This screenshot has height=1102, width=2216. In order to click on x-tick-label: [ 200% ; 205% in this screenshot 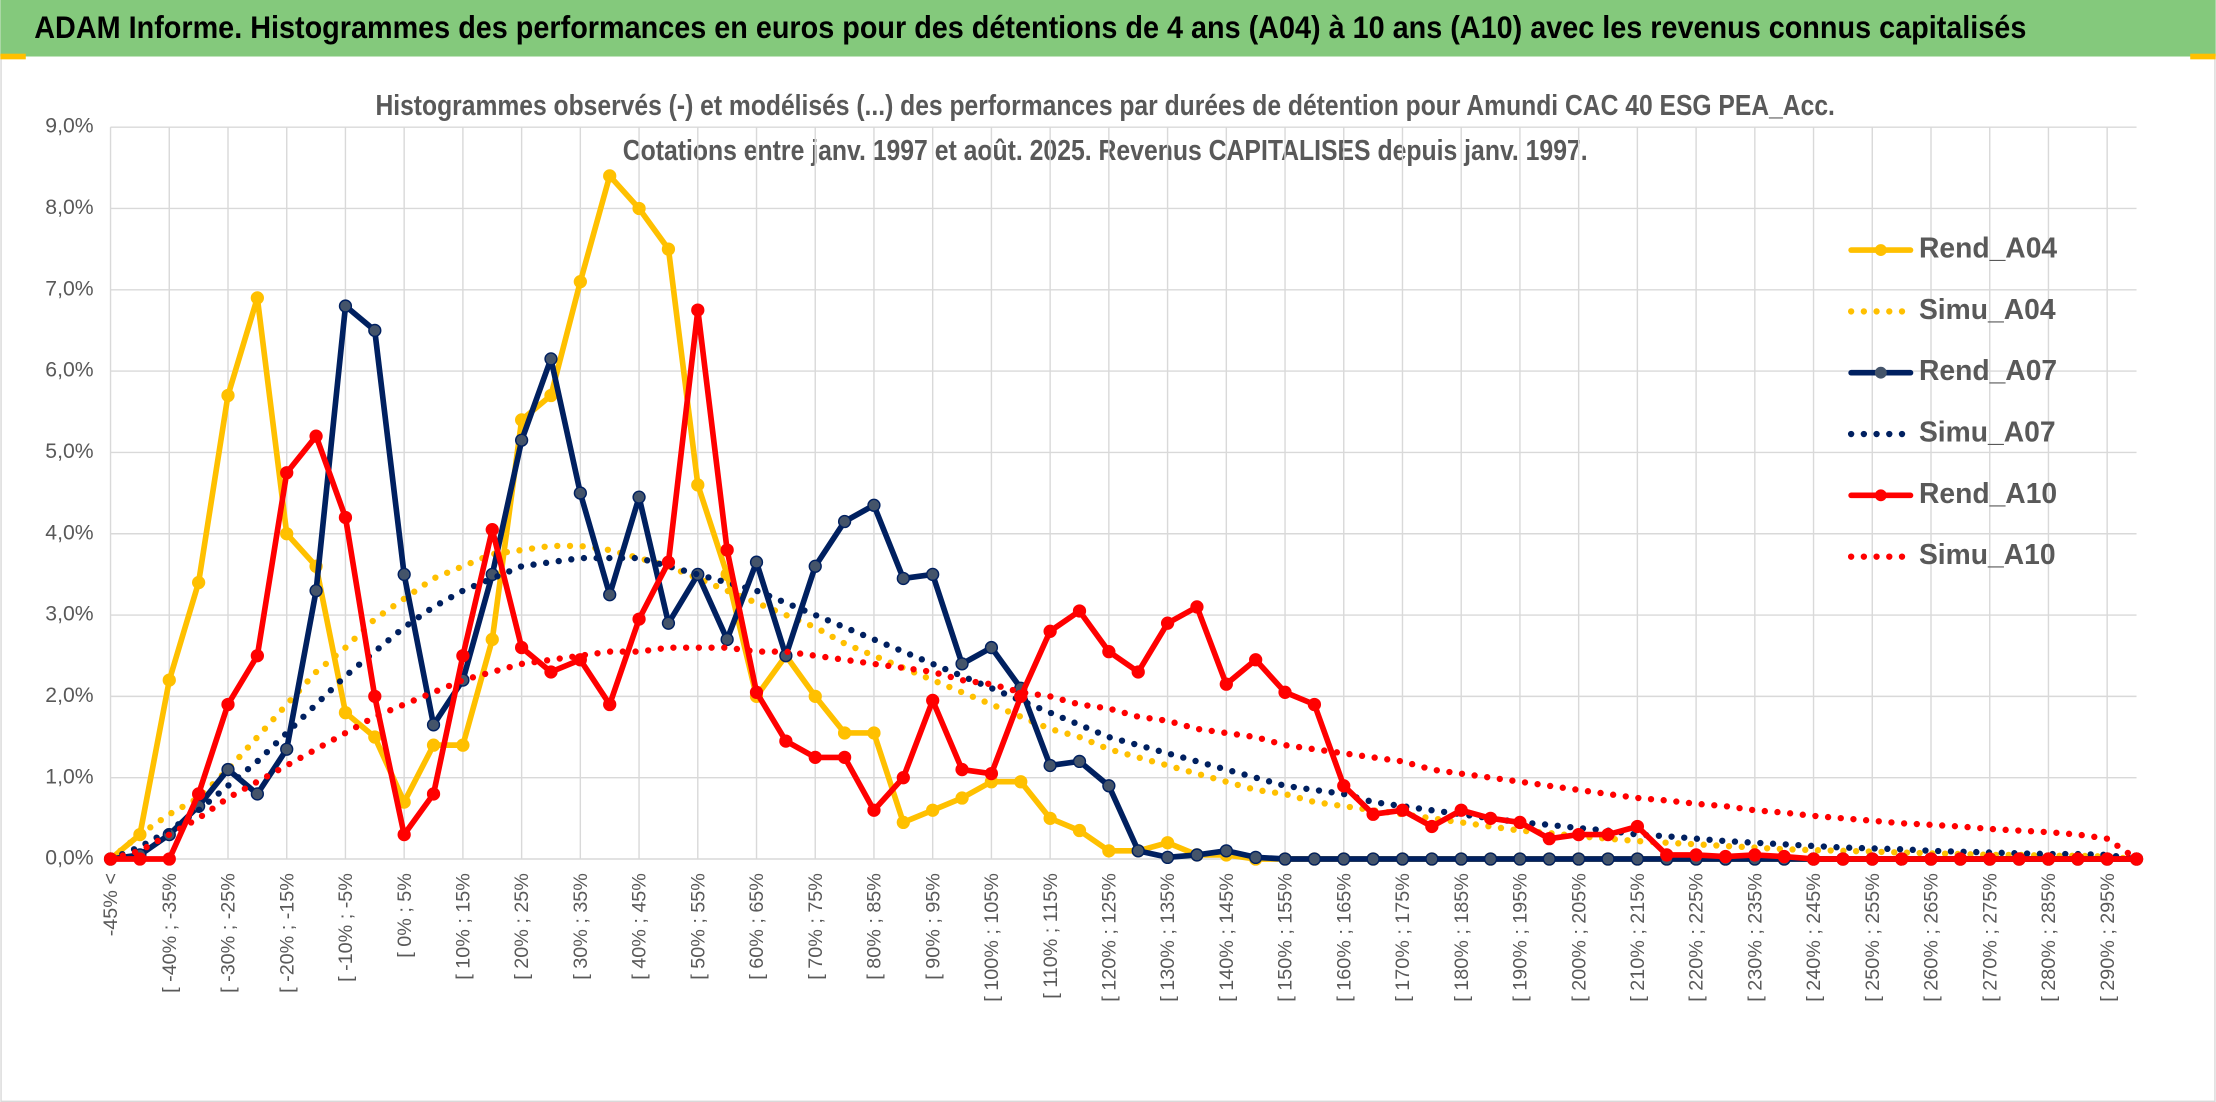, I will do `click(1579, 937)`.